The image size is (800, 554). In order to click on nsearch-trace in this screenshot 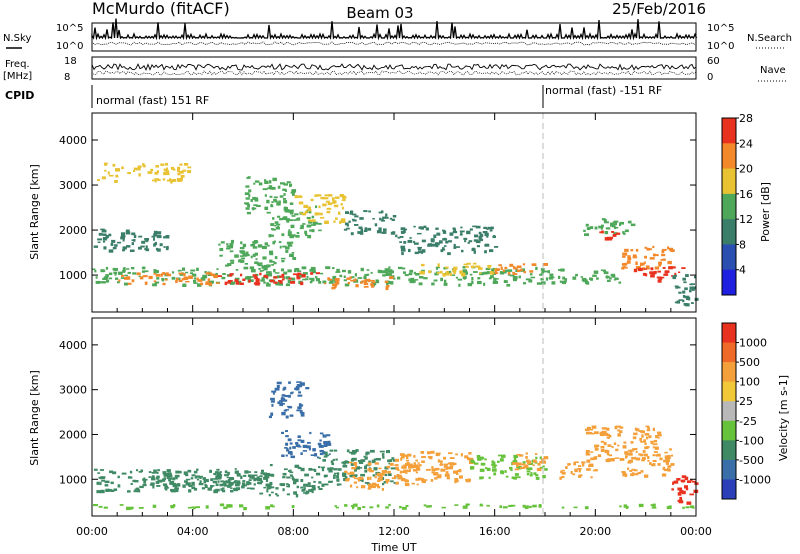, I will do `click(393, 43)`.